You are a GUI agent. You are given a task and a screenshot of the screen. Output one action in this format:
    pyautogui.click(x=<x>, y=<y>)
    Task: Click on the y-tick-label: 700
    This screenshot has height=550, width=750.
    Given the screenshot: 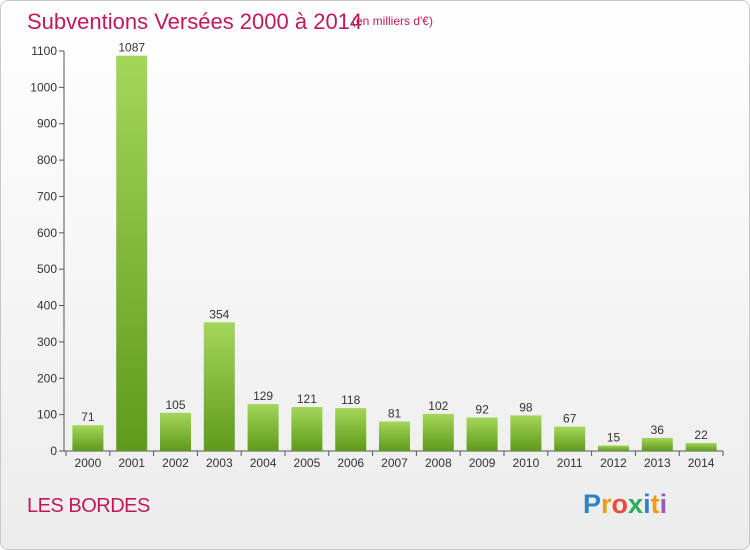 What is the action you would take?
    pyautogui.click(x=47, y=196)
    